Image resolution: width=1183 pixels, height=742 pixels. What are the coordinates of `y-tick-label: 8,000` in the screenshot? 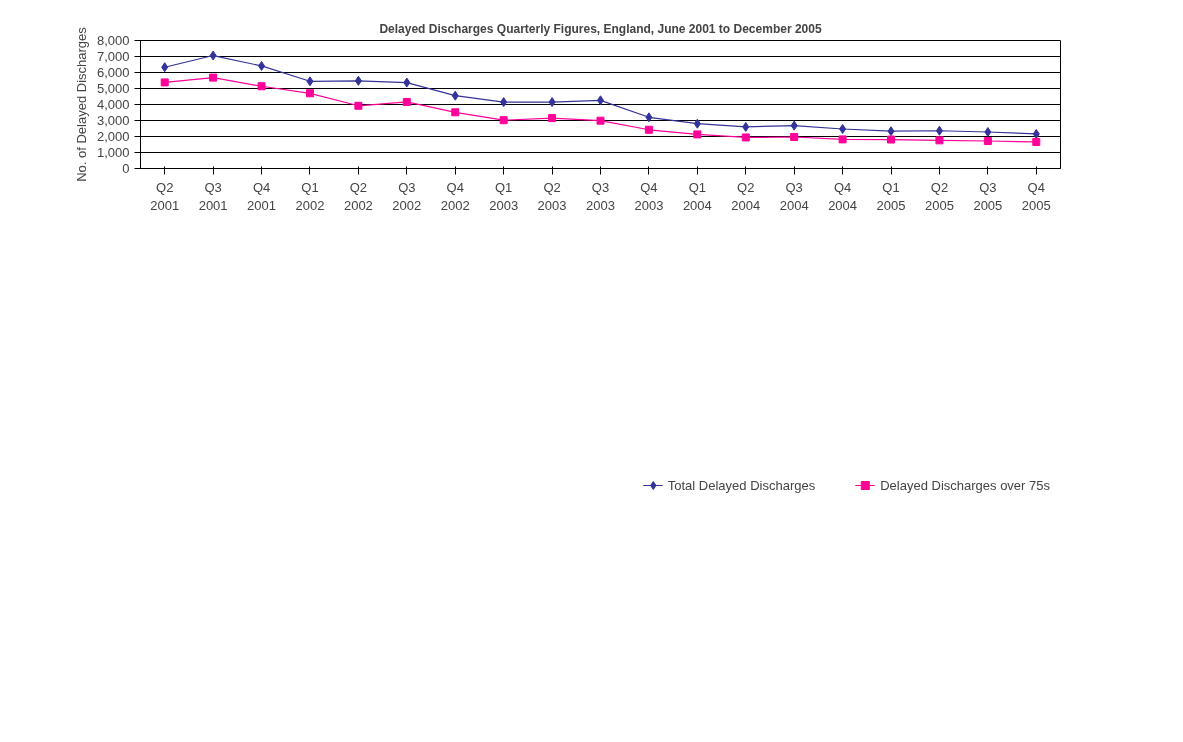 It's located at (113, 40).